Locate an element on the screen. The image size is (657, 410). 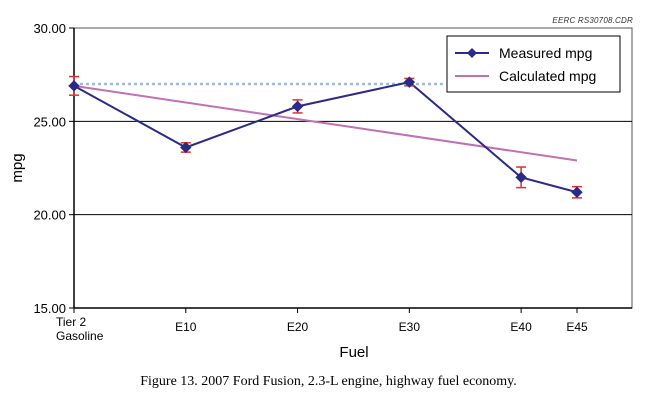
legend-calculated-label: Calculated mpg is located at coordinates (547, 76).